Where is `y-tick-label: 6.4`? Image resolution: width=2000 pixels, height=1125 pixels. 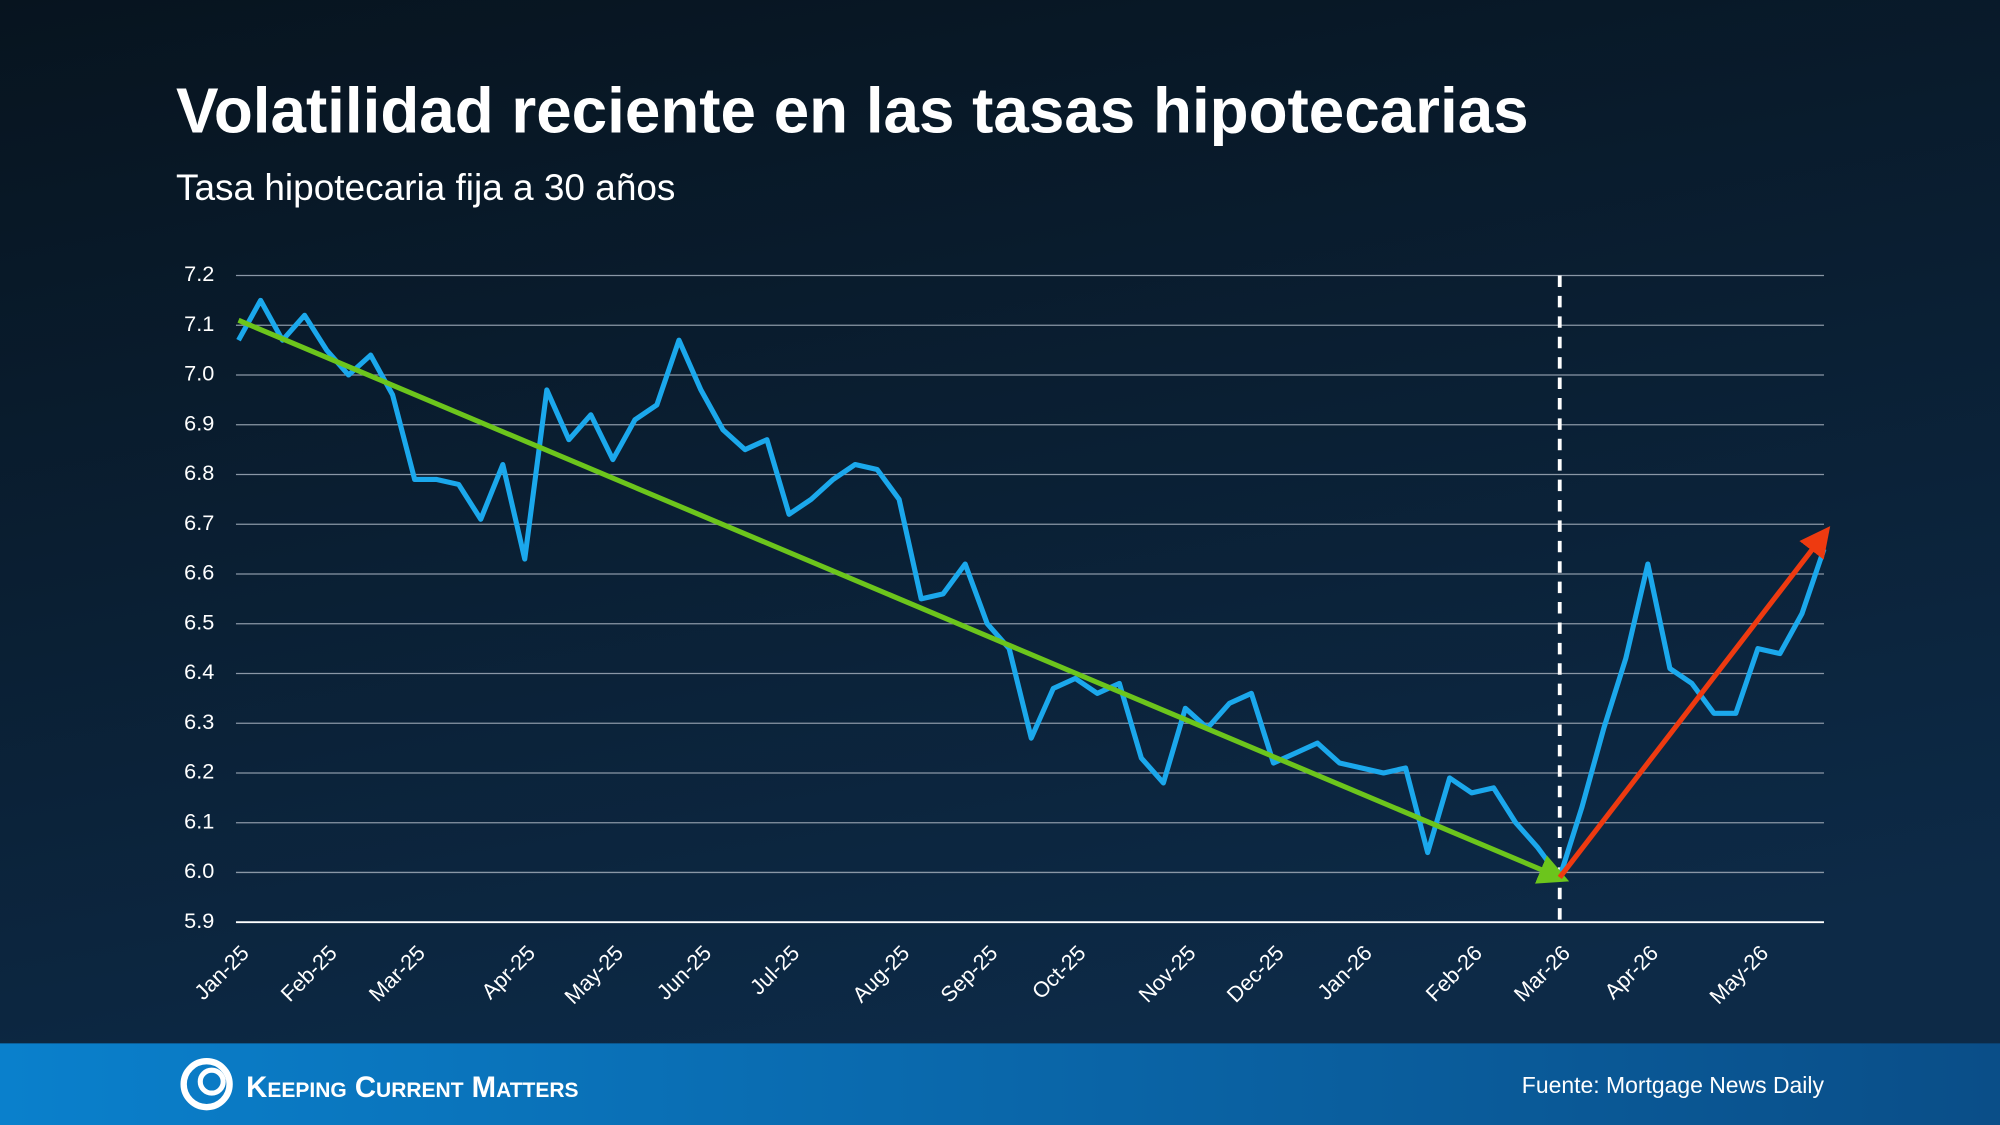
y-tick-label: 6.4 is located at coordinates (199, 671).